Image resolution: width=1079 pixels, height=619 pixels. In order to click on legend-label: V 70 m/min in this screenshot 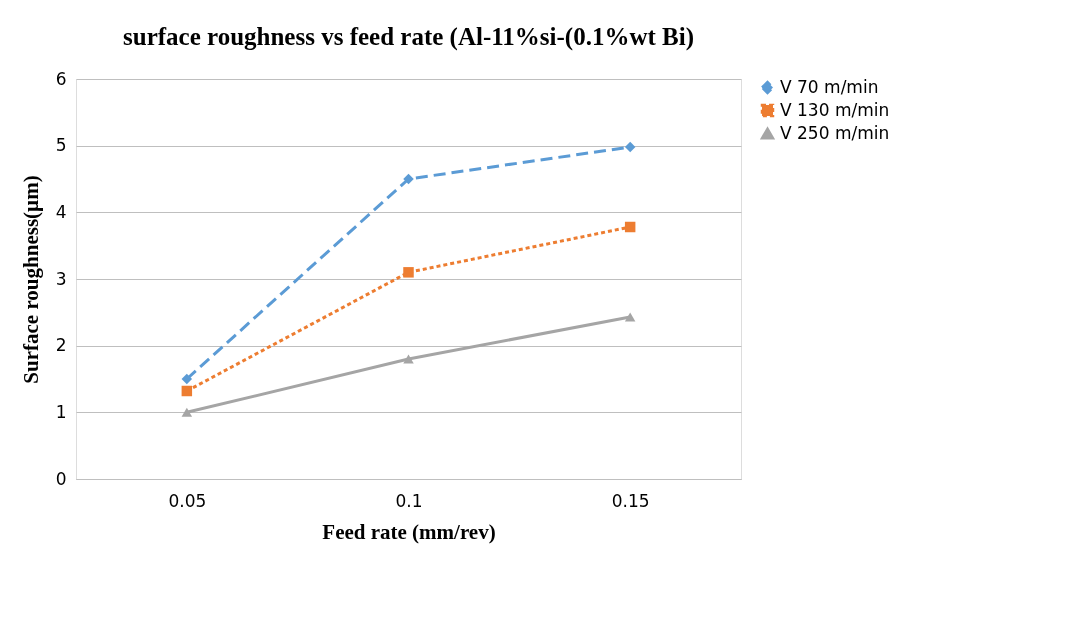, I will do `click(829, 86)`.